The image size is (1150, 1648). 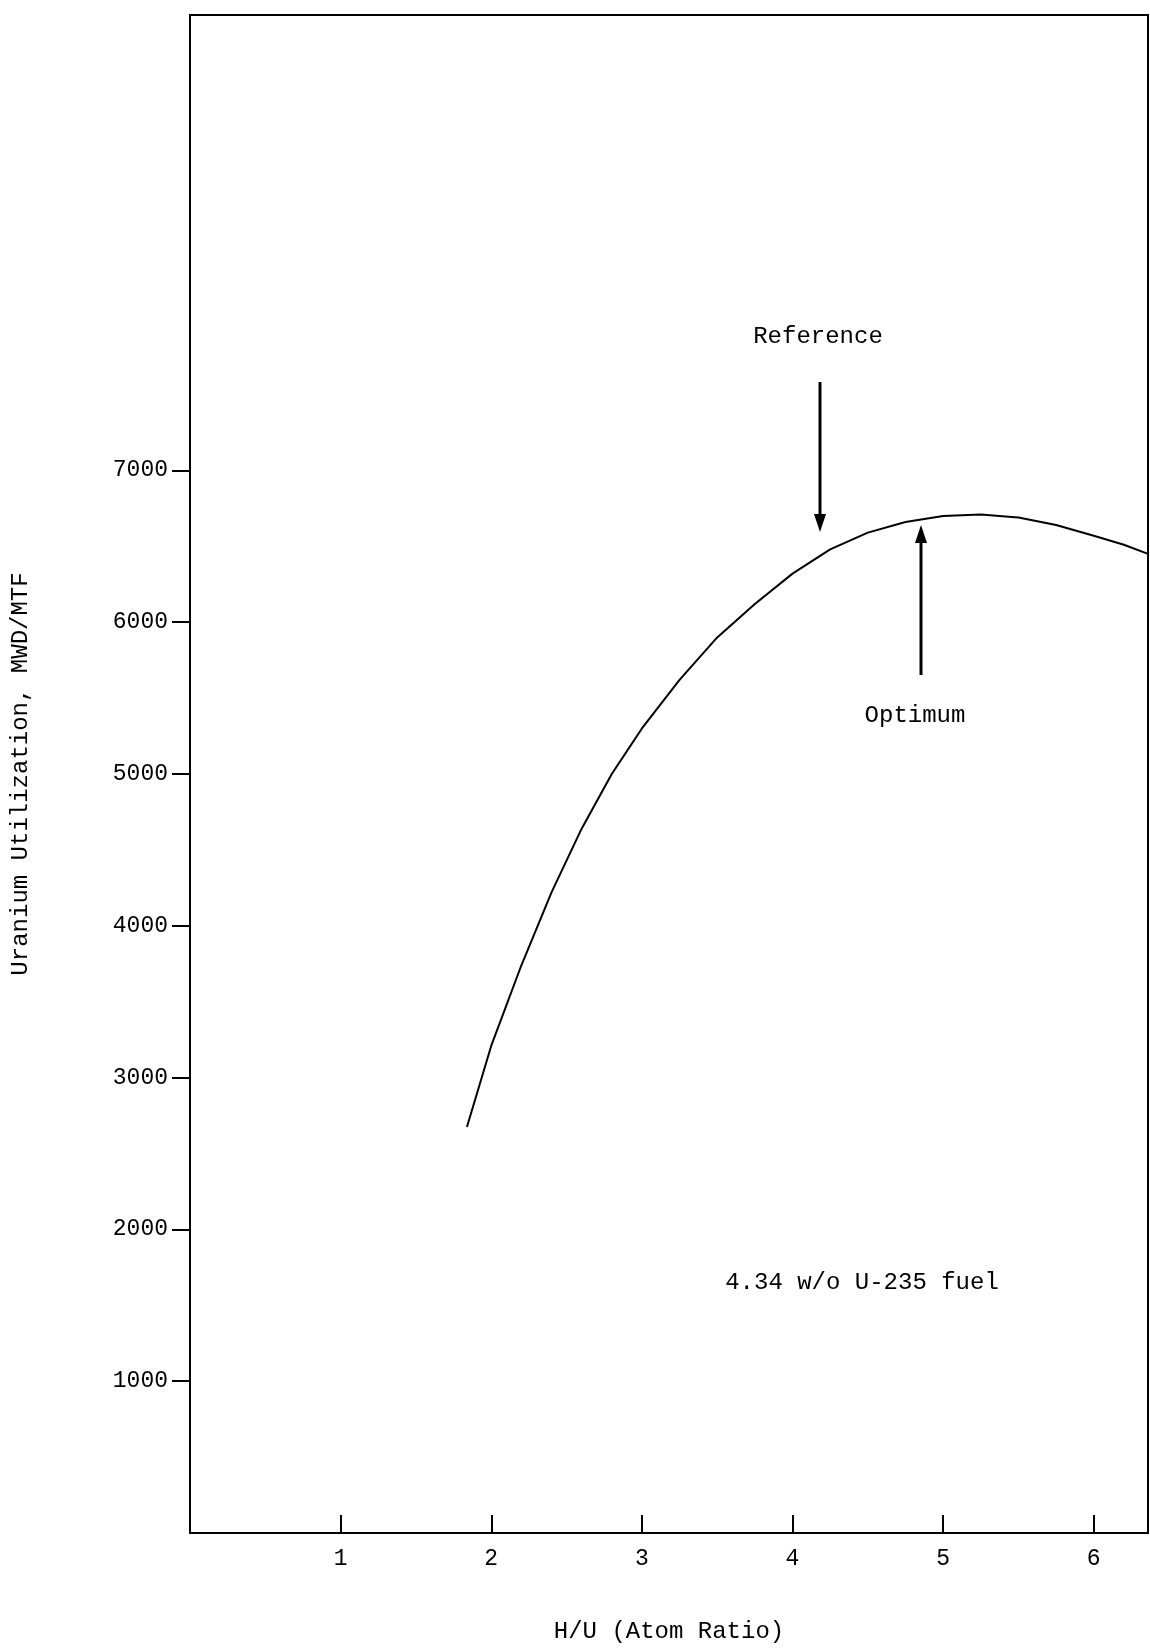 I want to click on x-tick-label: 4, so click(x=792, y=1558).